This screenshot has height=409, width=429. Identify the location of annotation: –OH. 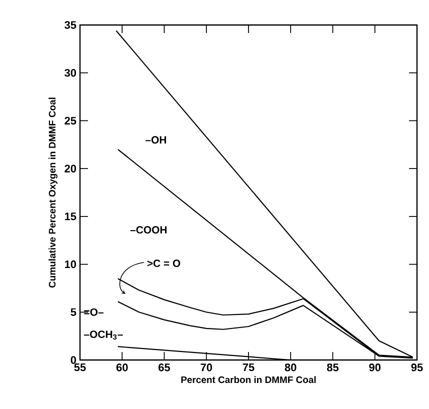
(156, 140).